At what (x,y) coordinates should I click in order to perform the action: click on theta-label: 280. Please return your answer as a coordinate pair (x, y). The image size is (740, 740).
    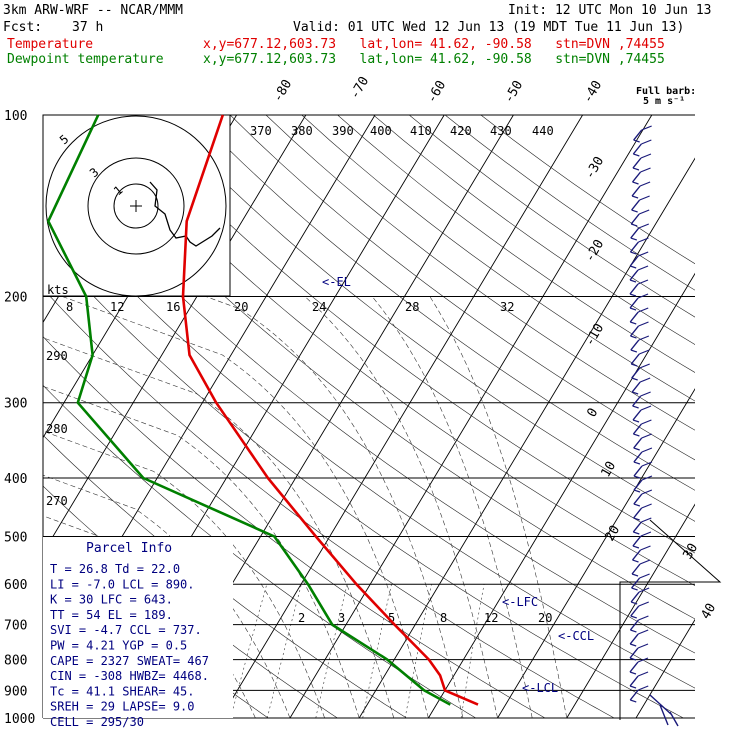
    Looking at the image, I should click on (57, 429).